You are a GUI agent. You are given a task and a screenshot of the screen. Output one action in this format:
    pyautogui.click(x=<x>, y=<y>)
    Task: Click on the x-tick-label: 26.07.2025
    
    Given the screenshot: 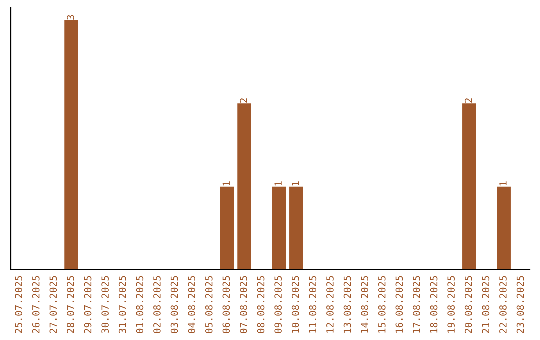 What is the action you would take?
    pyautogui.click(x=36, y=305)
    